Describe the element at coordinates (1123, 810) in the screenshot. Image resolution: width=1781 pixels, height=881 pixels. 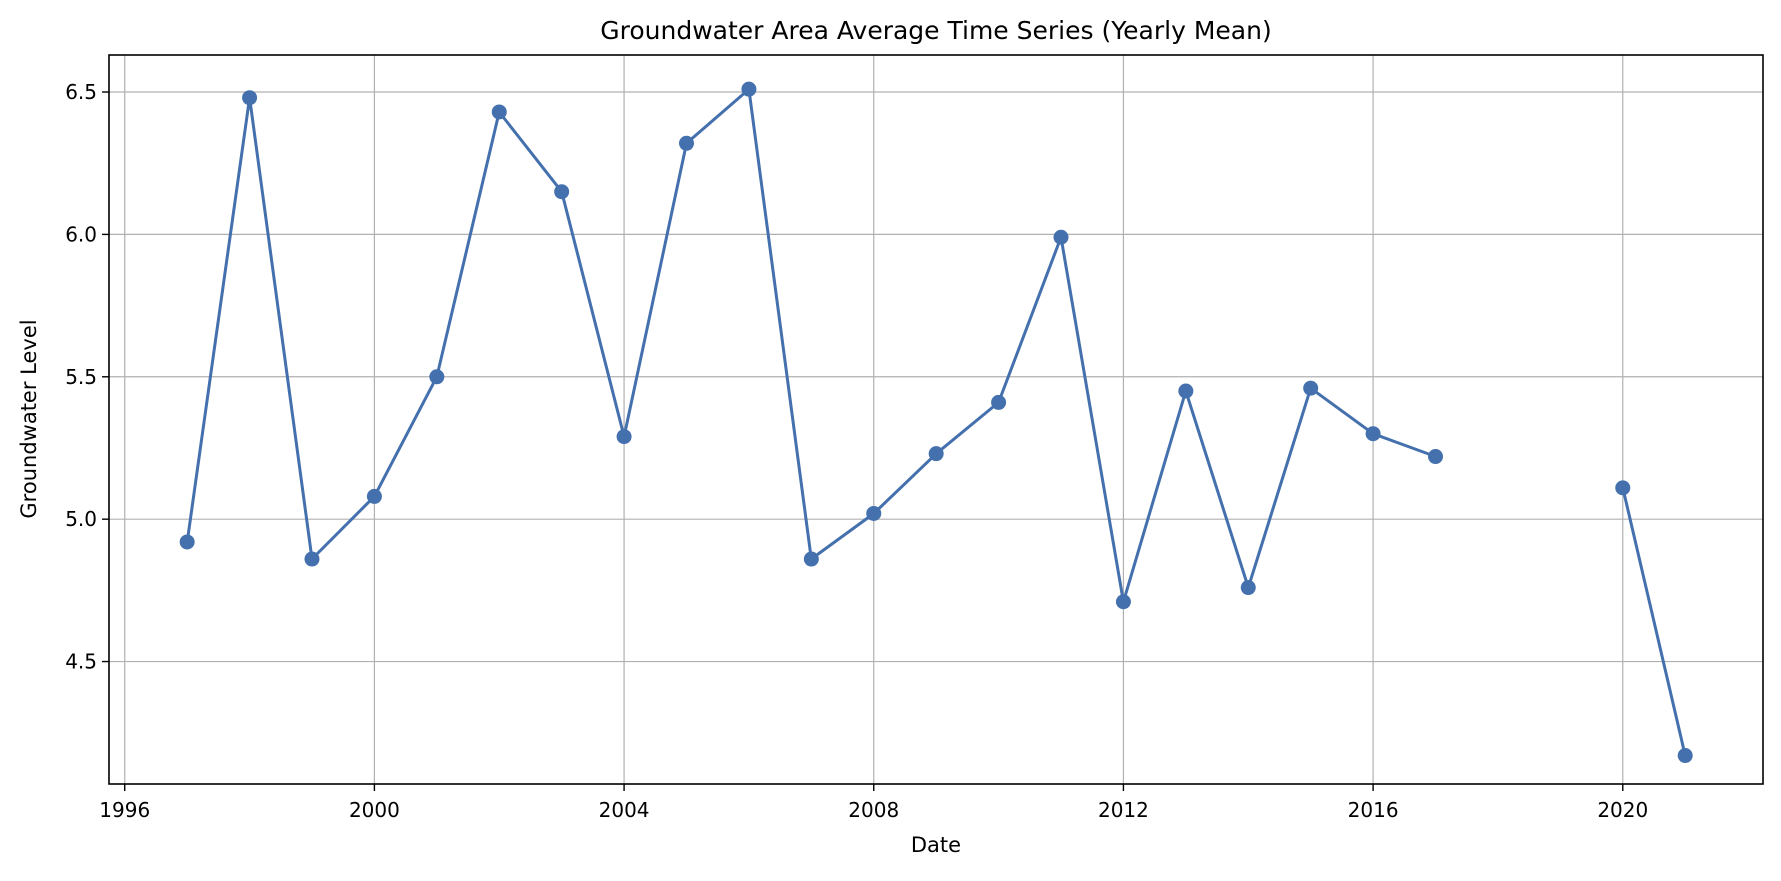
I see `x-tick-label: 2012` at that location.